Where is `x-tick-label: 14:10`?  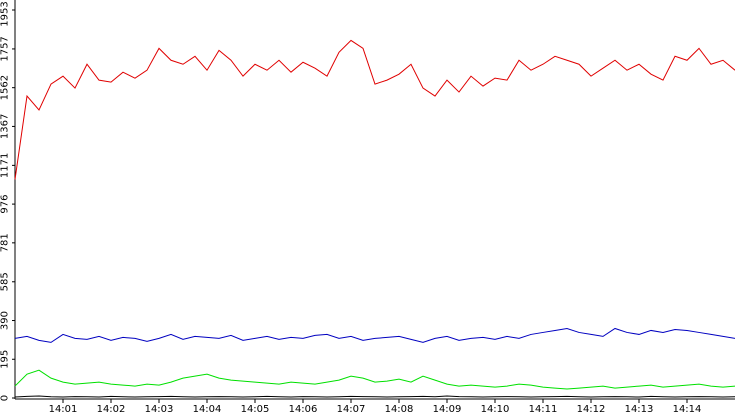
x-tick-label: 14:10 is located at coordinates (495, 409).